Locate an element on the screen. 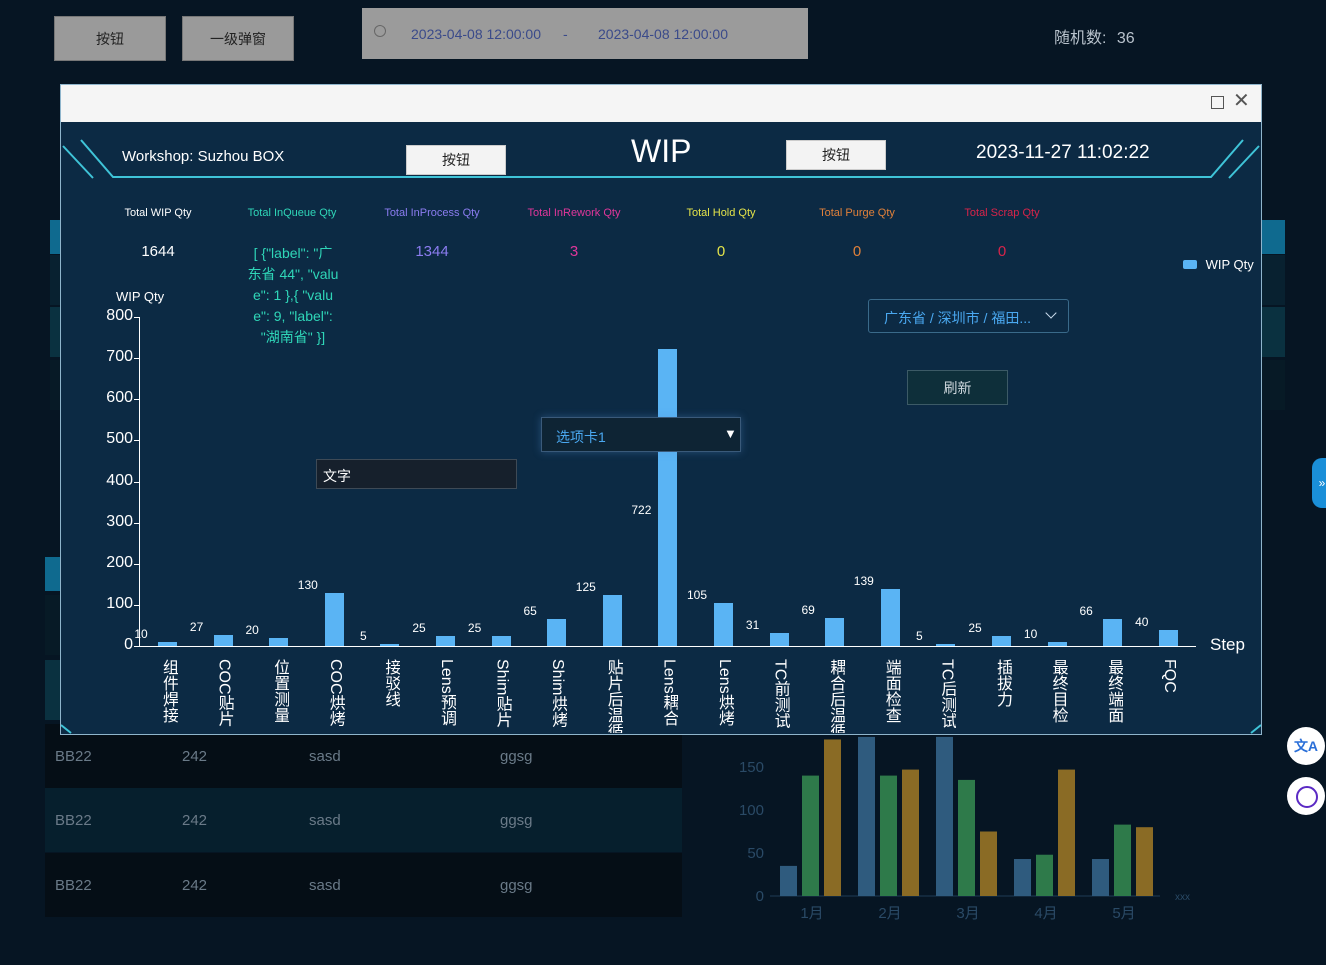 The image size is (1326, 965). workshop-label: Workshop: is located at coordinates (158, 156).